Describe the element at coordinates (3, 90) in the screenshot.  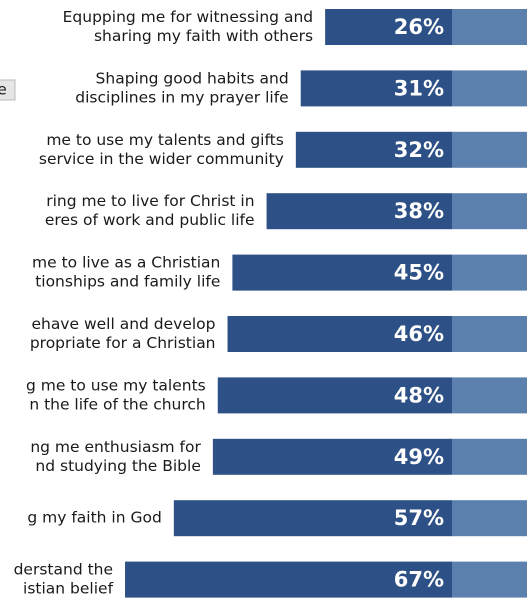
I see `note-box-text: e` at that location.